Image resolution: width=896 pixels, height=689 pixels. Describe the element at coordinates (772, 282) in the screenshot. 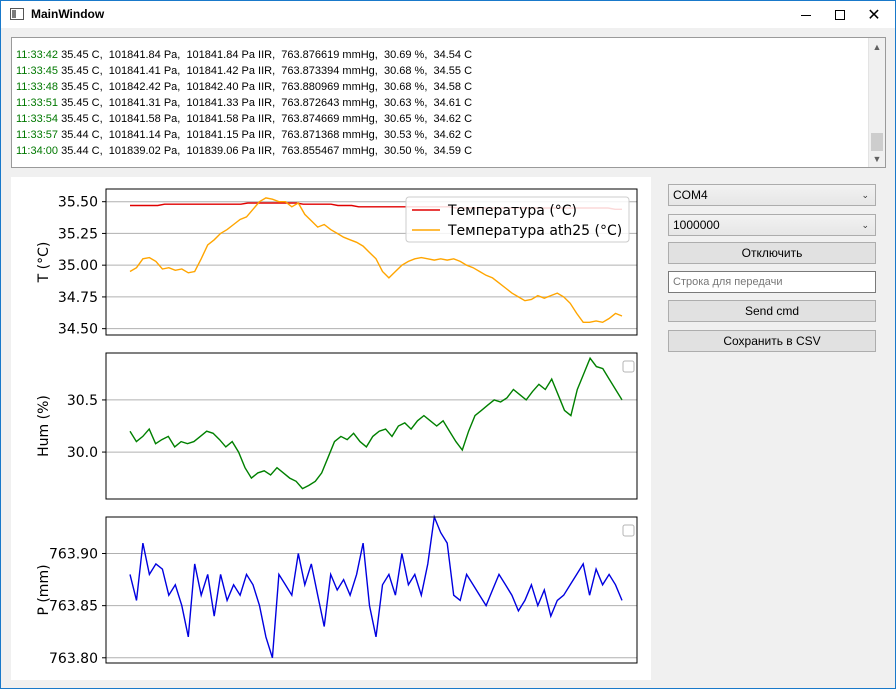

I see `send-string-input` at that location.